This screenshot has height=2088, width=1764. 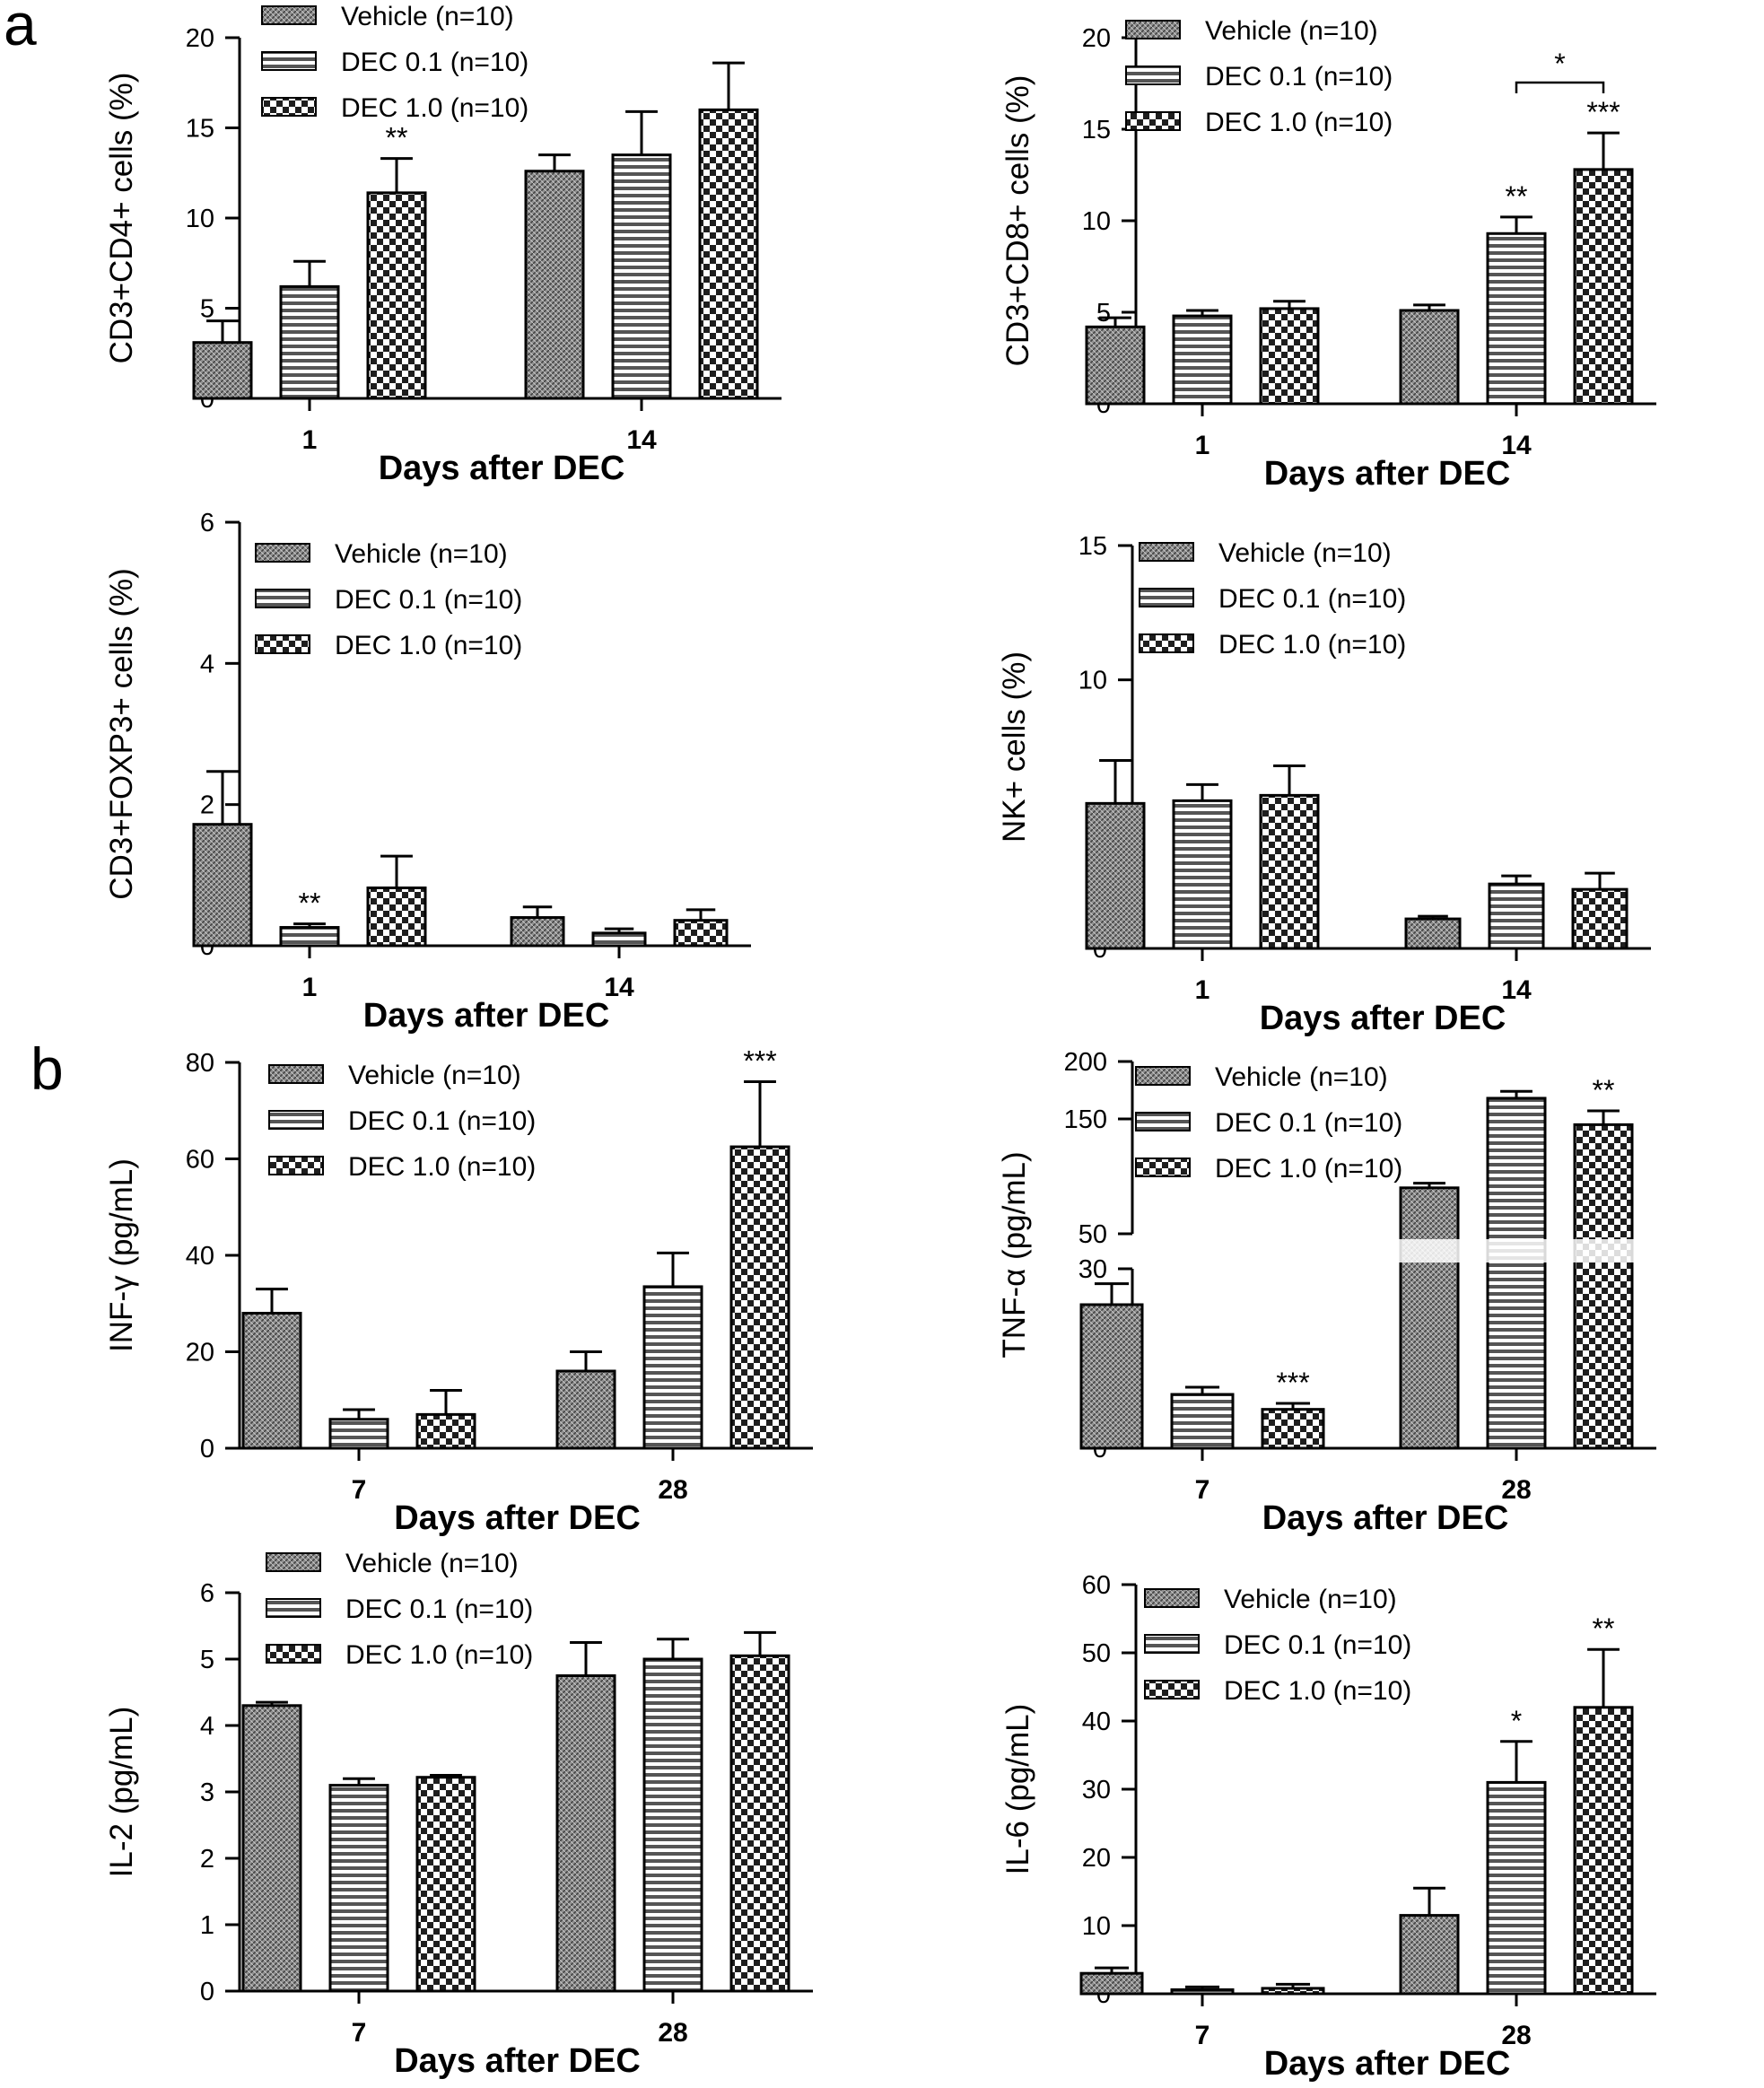 I want to click on y-tick-label: 2, so click(x=207, y=805).